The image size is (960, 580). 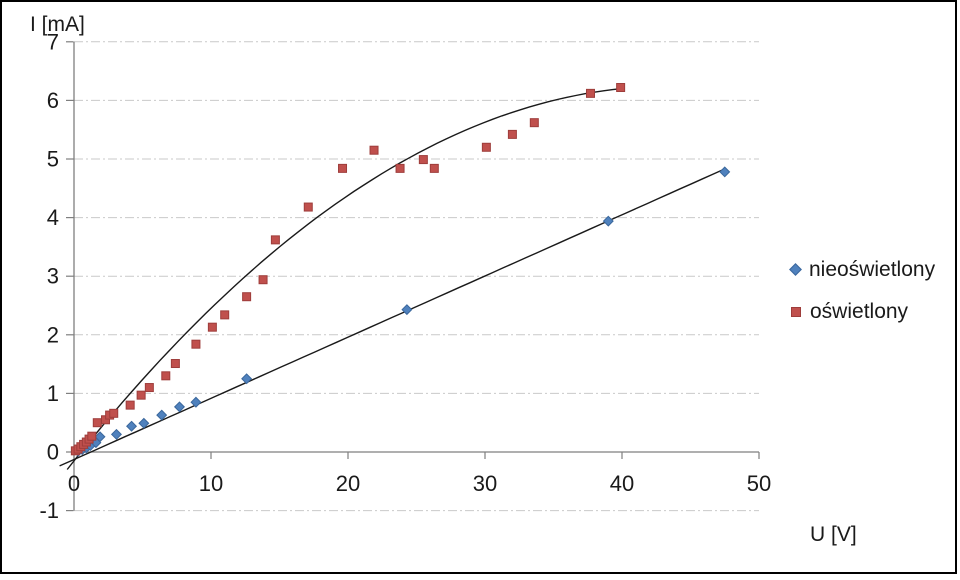 I want to click on x-axis-title: U [V], so click(x=833, y=534).